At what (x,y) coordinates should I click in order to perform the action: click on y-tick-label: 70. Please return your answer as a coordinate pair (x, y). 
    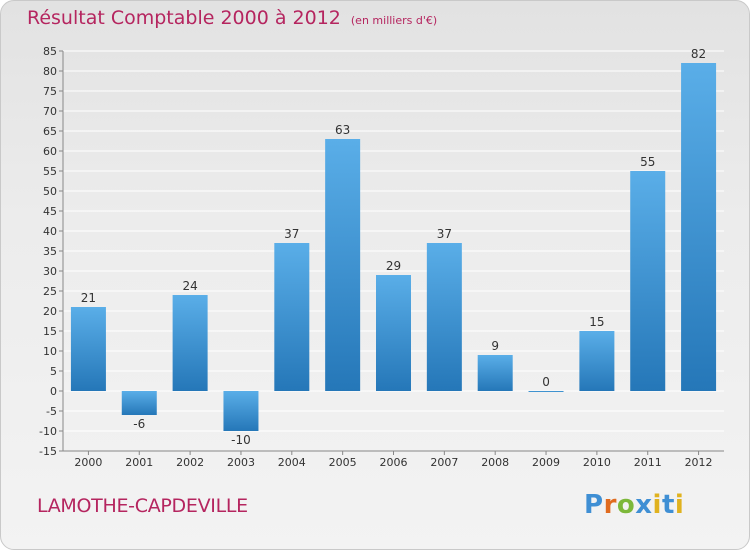
    Looking at the image, I should click on (50, 111).